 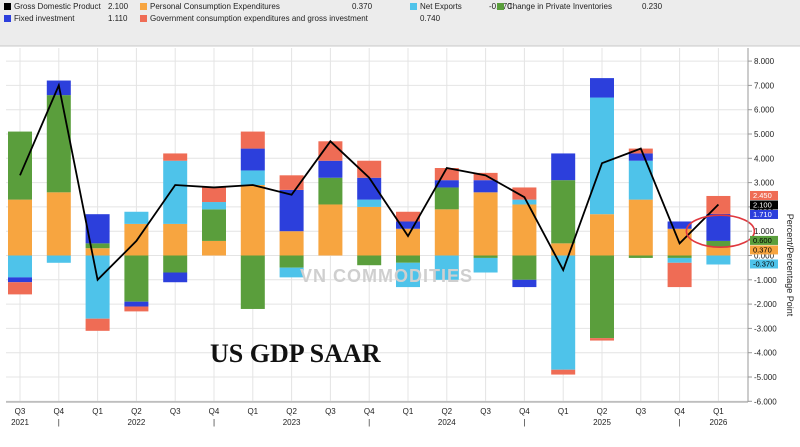 What do you see at coordinates (764, 158) in the screenshot?
I see `y-tick-label: 4.000` at bounding box center [764, 158].